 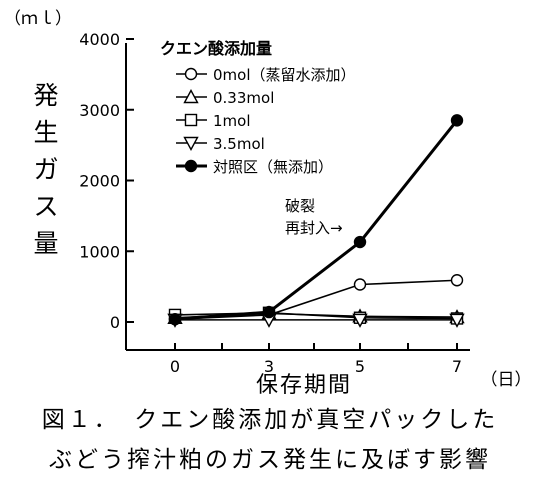 I want to click on y-tick-label: 3000, so click(x=99, y=110).